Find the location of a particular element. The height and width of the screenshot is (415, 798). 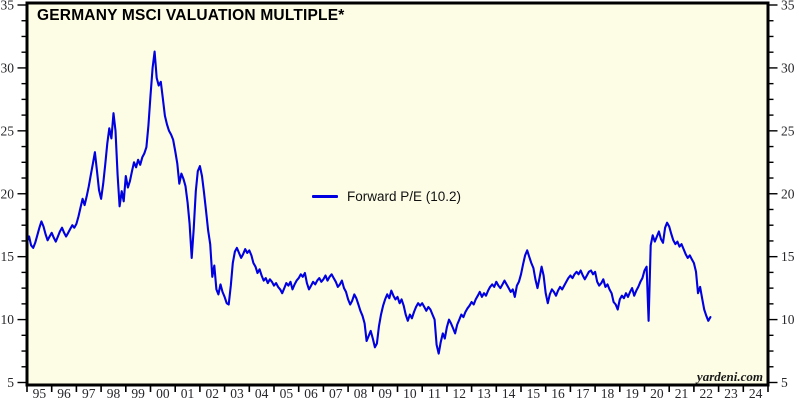

x-axis-label: 18 is located at coordinates (608, 393).